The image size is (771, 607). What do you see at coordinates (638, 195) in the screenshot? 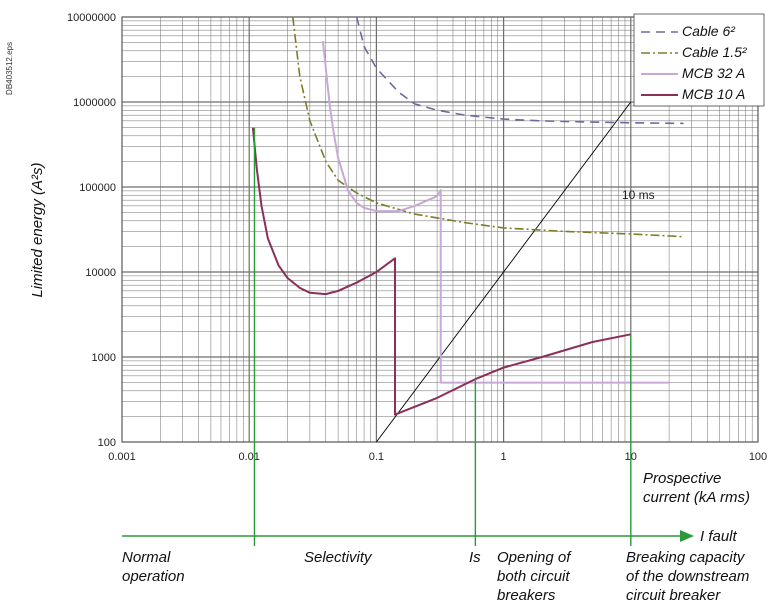
I see `reference-line-label: 10 ms` at bounding box center [638, 195].